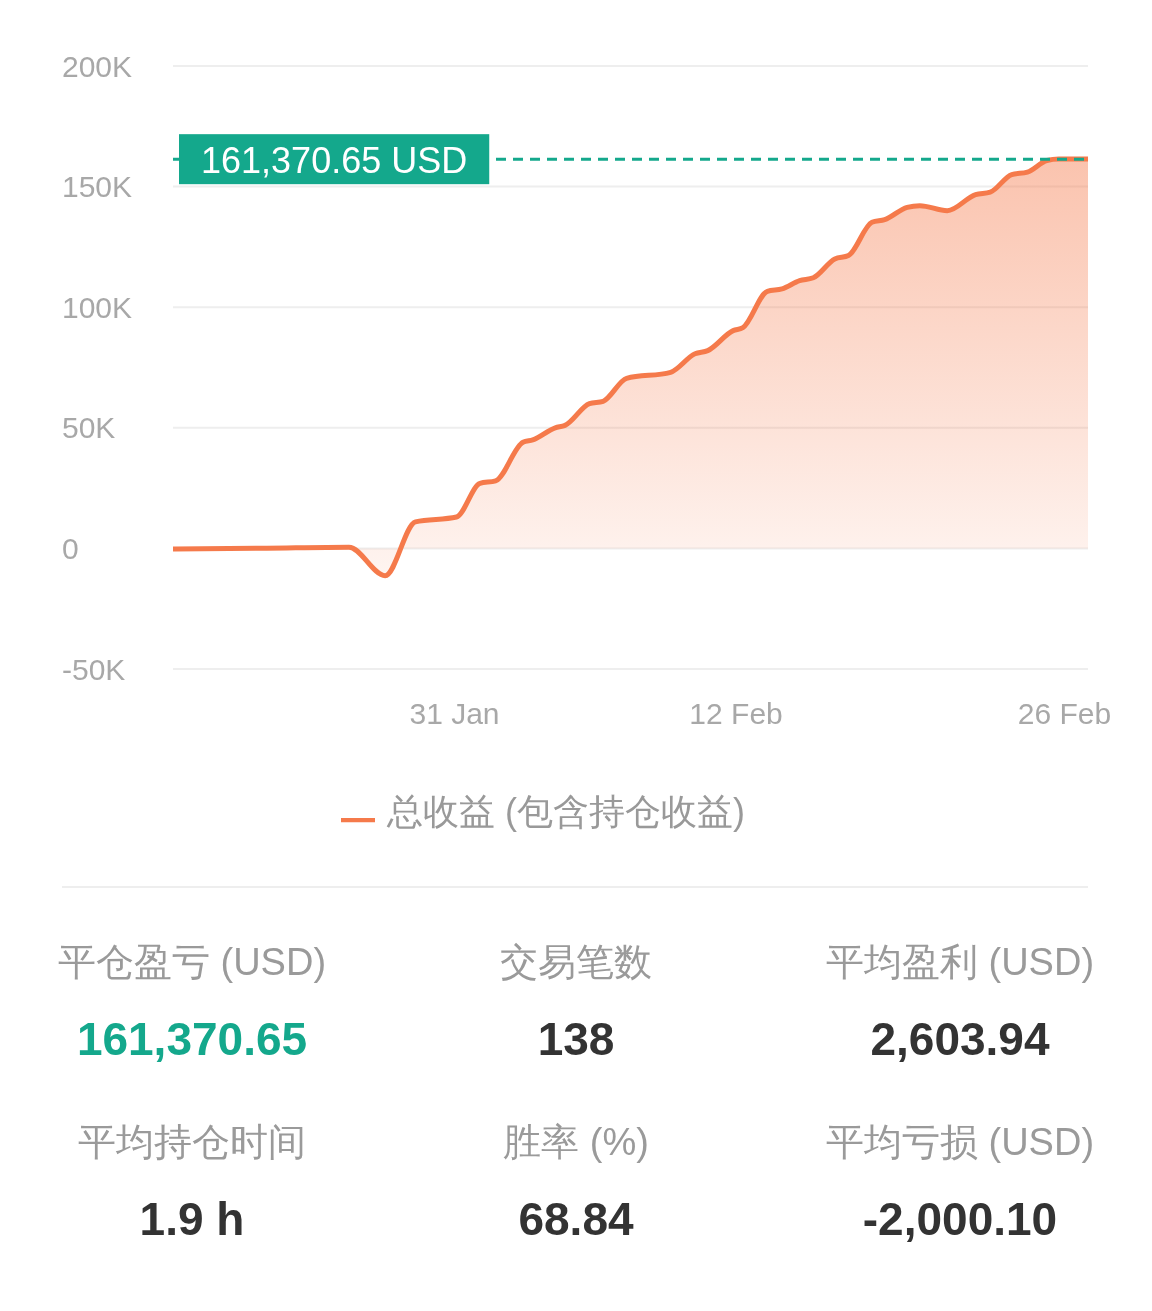  What do you see at coordinates (576, 1142) in the screenshot?
I see `text: 胜率 (%)` at bounding box center [576, 1142].